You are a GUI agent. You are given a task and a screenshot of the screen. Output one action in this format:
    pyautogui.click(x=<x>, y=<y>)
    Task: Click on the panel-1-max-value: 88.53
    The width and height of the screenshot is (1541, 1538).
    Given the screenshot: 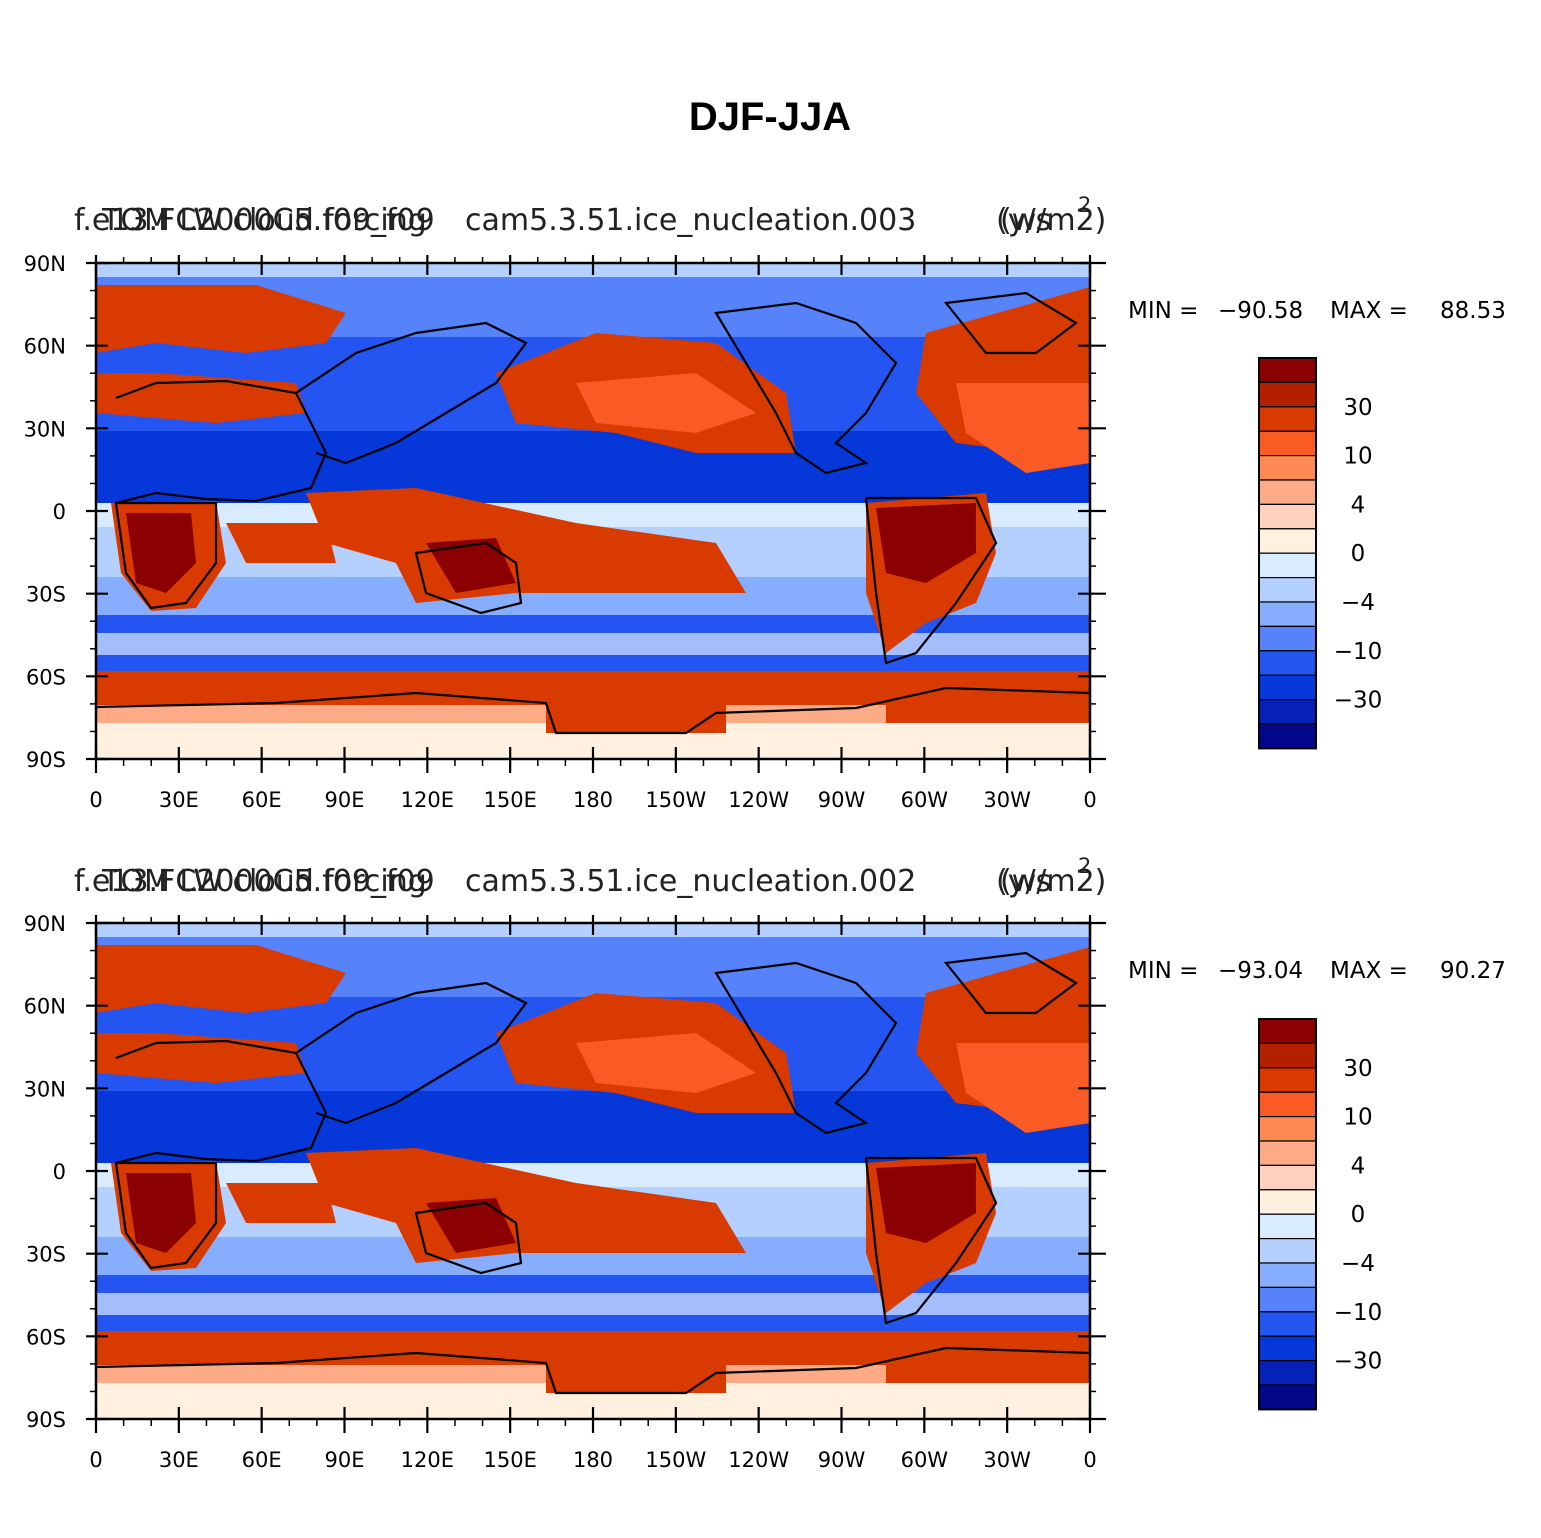 What is the action you would take?
    pyautogui.click(x=1473, y=311)
    